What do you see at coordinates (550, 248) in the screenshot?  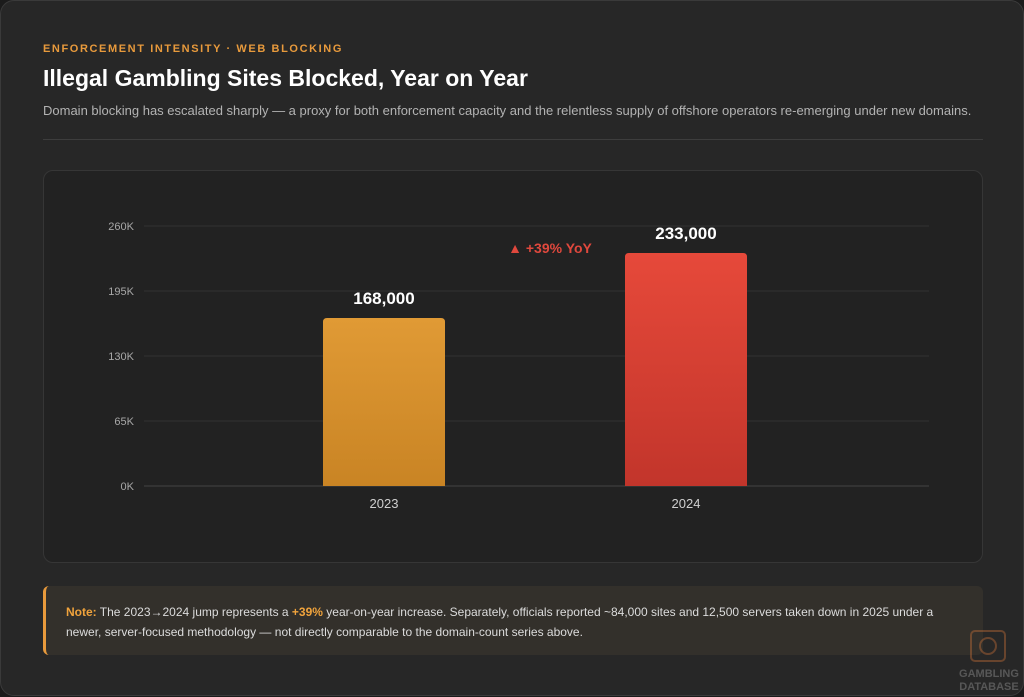 I see `yoy-annotation: ▲ +39% YoY` at bounding box center [550, 248].